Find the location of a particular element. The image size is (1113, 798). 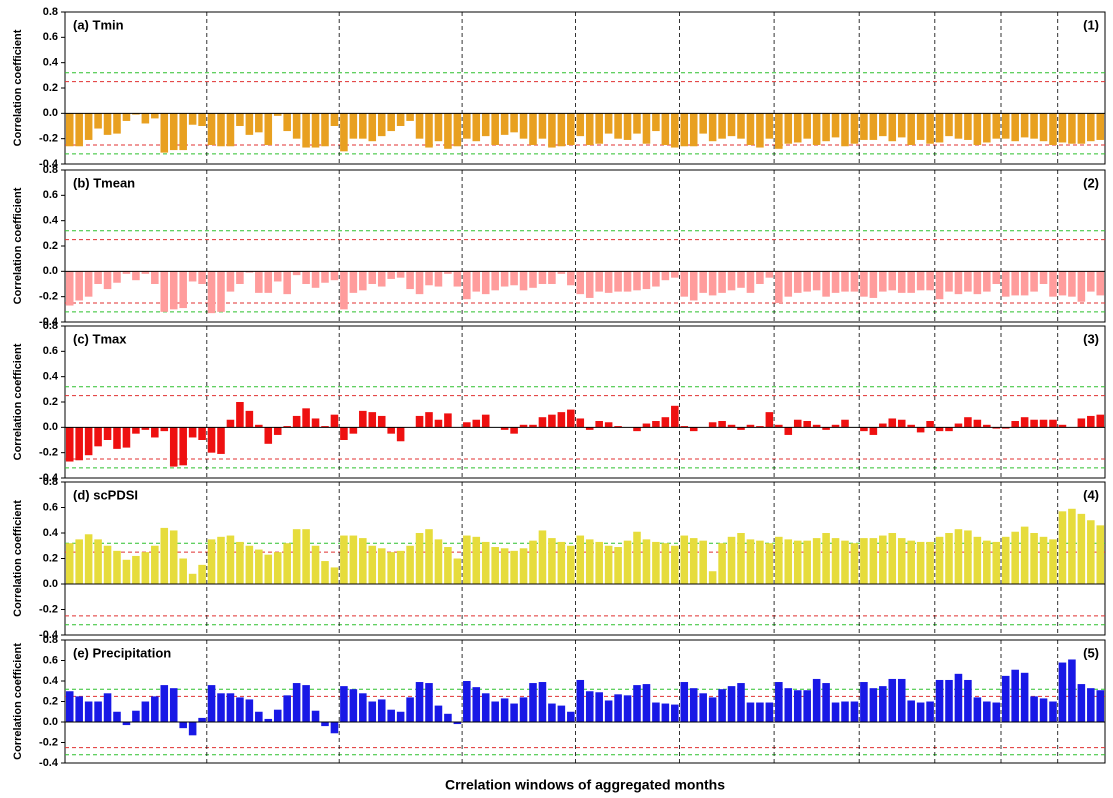

y-tick-label: 0.8 is located at coordinates (50, 12).